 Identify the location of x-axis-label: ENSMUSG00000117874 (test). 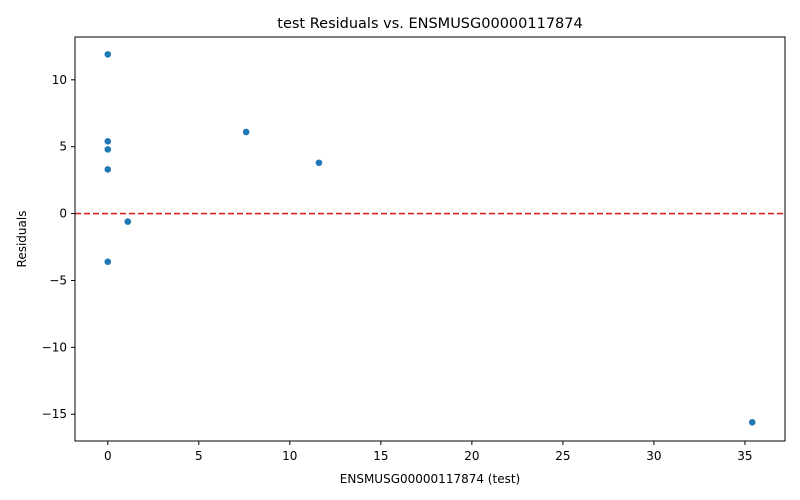
(430, 479).